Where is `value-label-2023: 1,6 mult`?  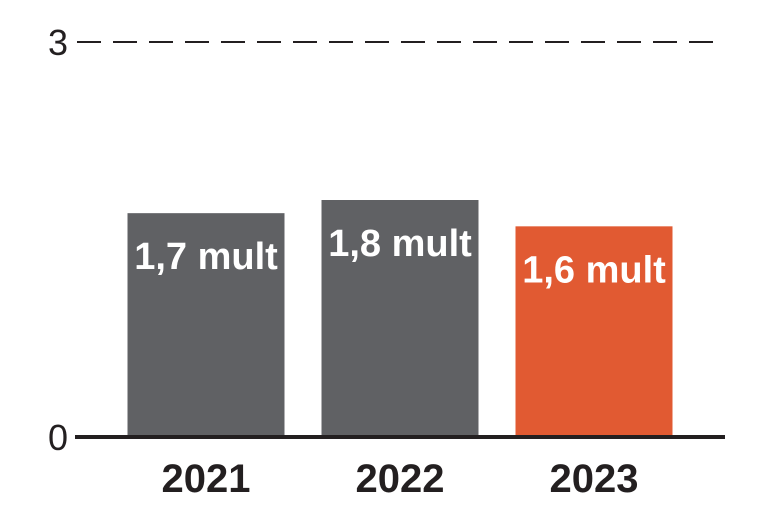 value-label-2023: 1,6 mult is located at coordinates (594, 270).